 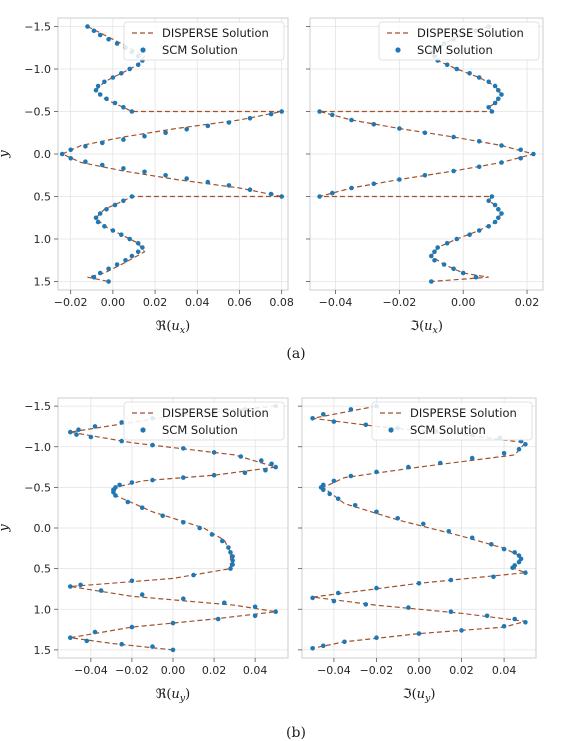 I want to click on legend-scm-label: SCM Solution, so click(x=448, y=430).